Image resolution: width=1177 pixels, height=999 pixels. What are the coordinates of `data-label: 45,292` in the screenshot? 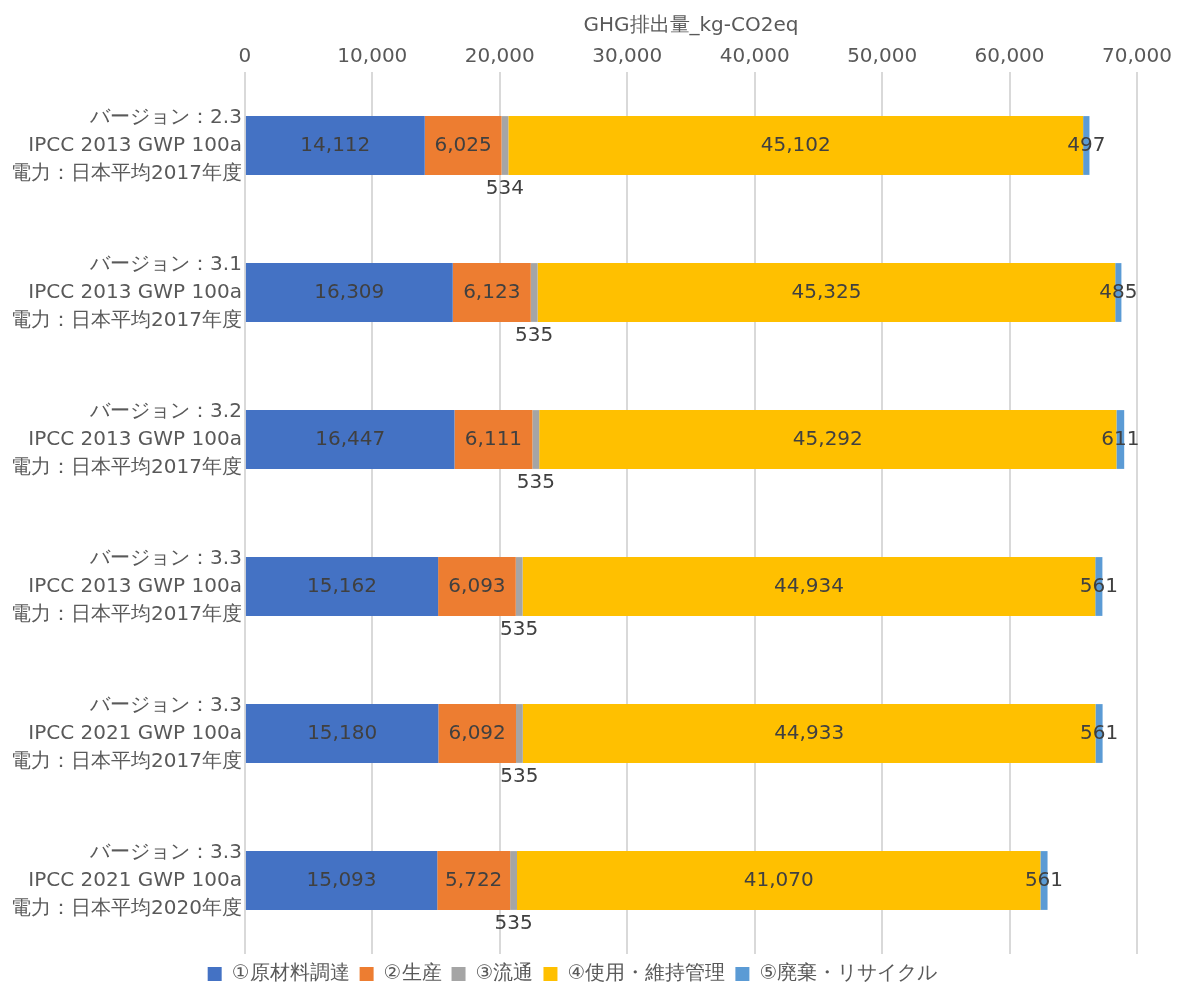 It's located at (827, 437).